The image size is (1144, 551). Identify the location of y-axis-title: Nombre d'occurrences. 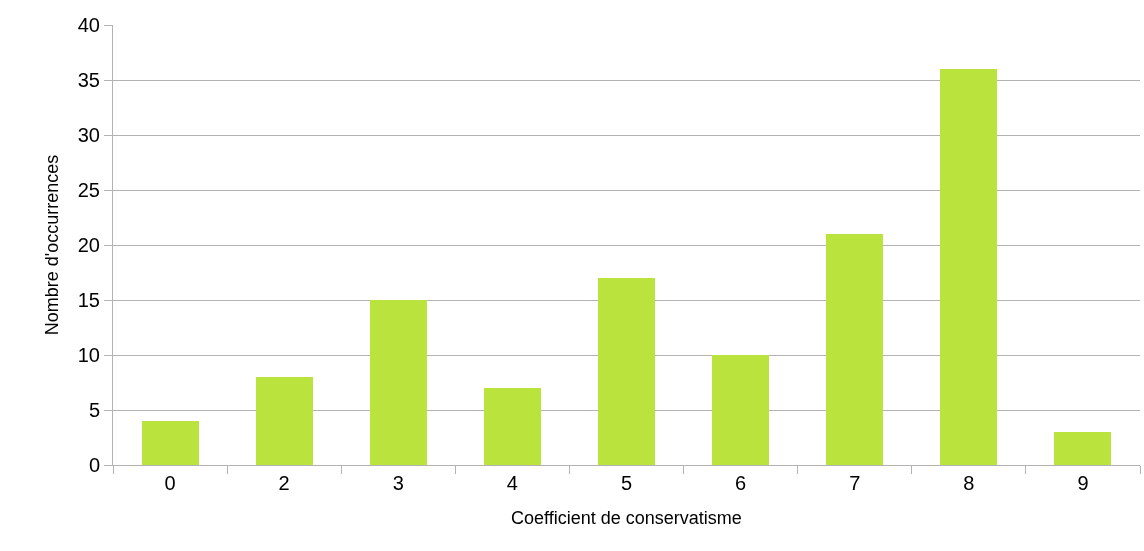
(51, 245).